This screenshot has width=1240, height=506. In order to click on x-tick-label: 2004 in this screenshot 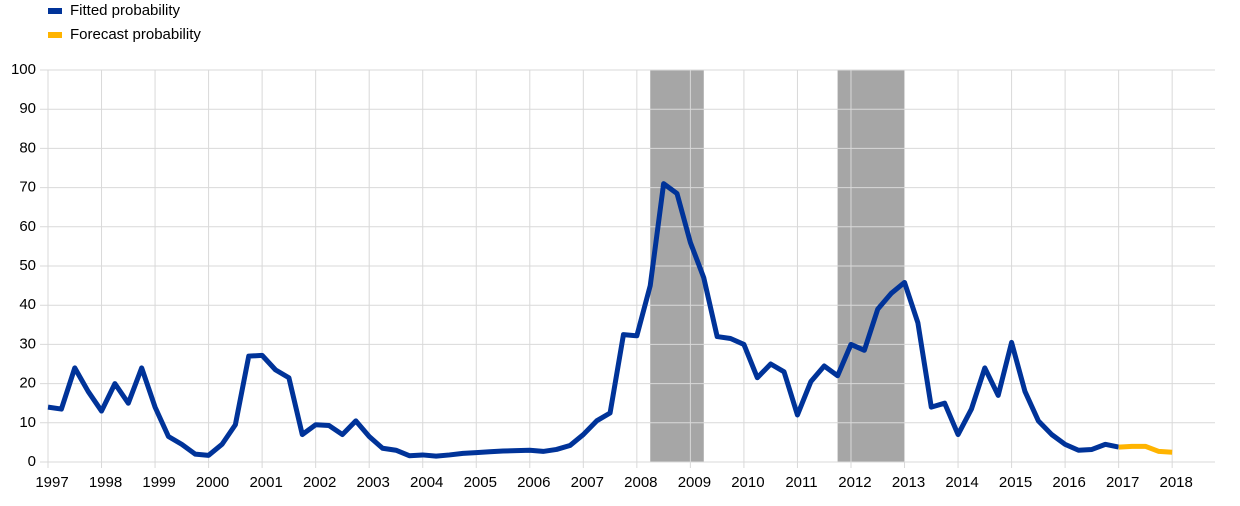, I will do `click(426, 482)`.